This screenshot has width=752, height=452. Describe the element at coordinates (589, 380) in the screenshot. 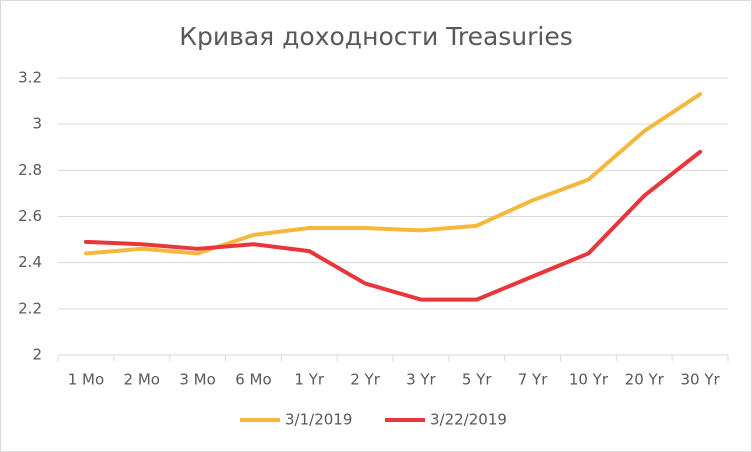

I see `x-tick-label: 10 Yr` at that location.